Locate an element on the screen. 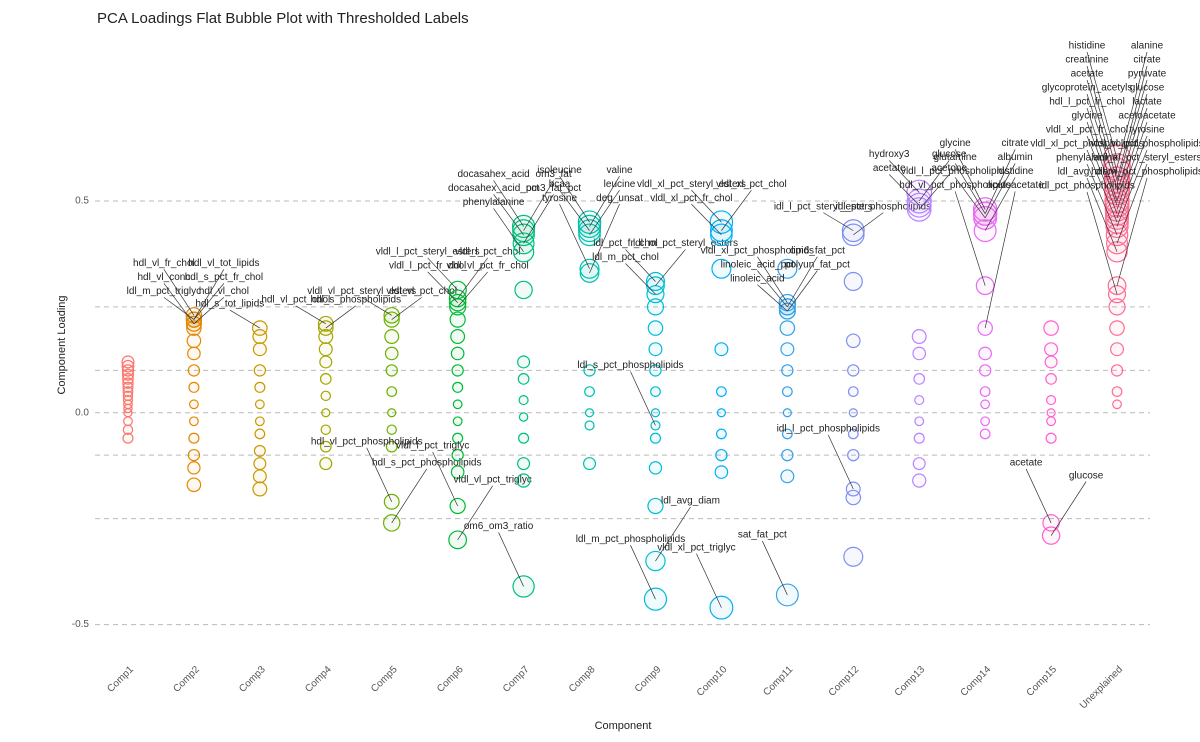  point-label: hdl_vl_tot_lipids is located at coordinates (223, 263).